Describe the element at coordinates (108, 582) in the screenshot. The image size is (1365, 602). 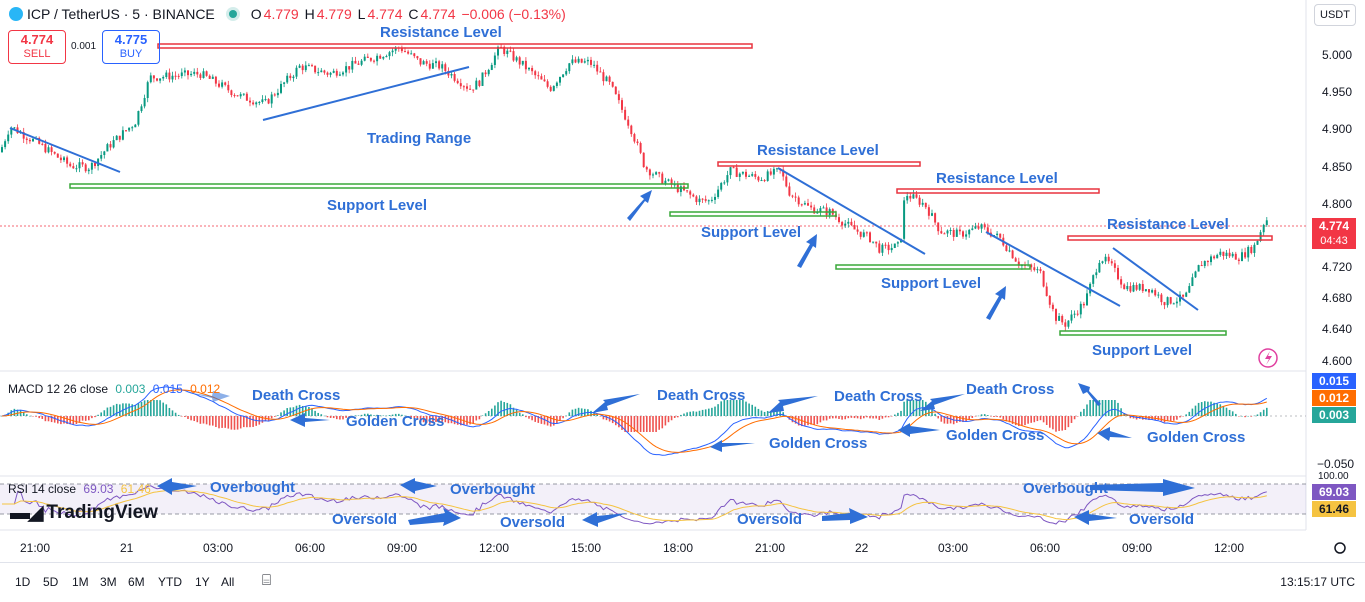
I see `range-3m: 3M` at that location.